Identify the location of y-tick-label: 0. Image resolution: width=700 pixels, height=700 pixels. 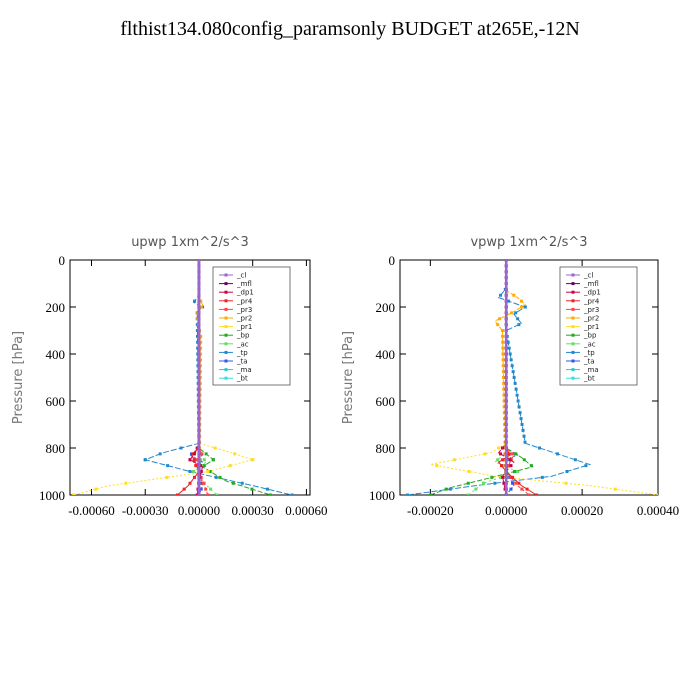
(392, 260).